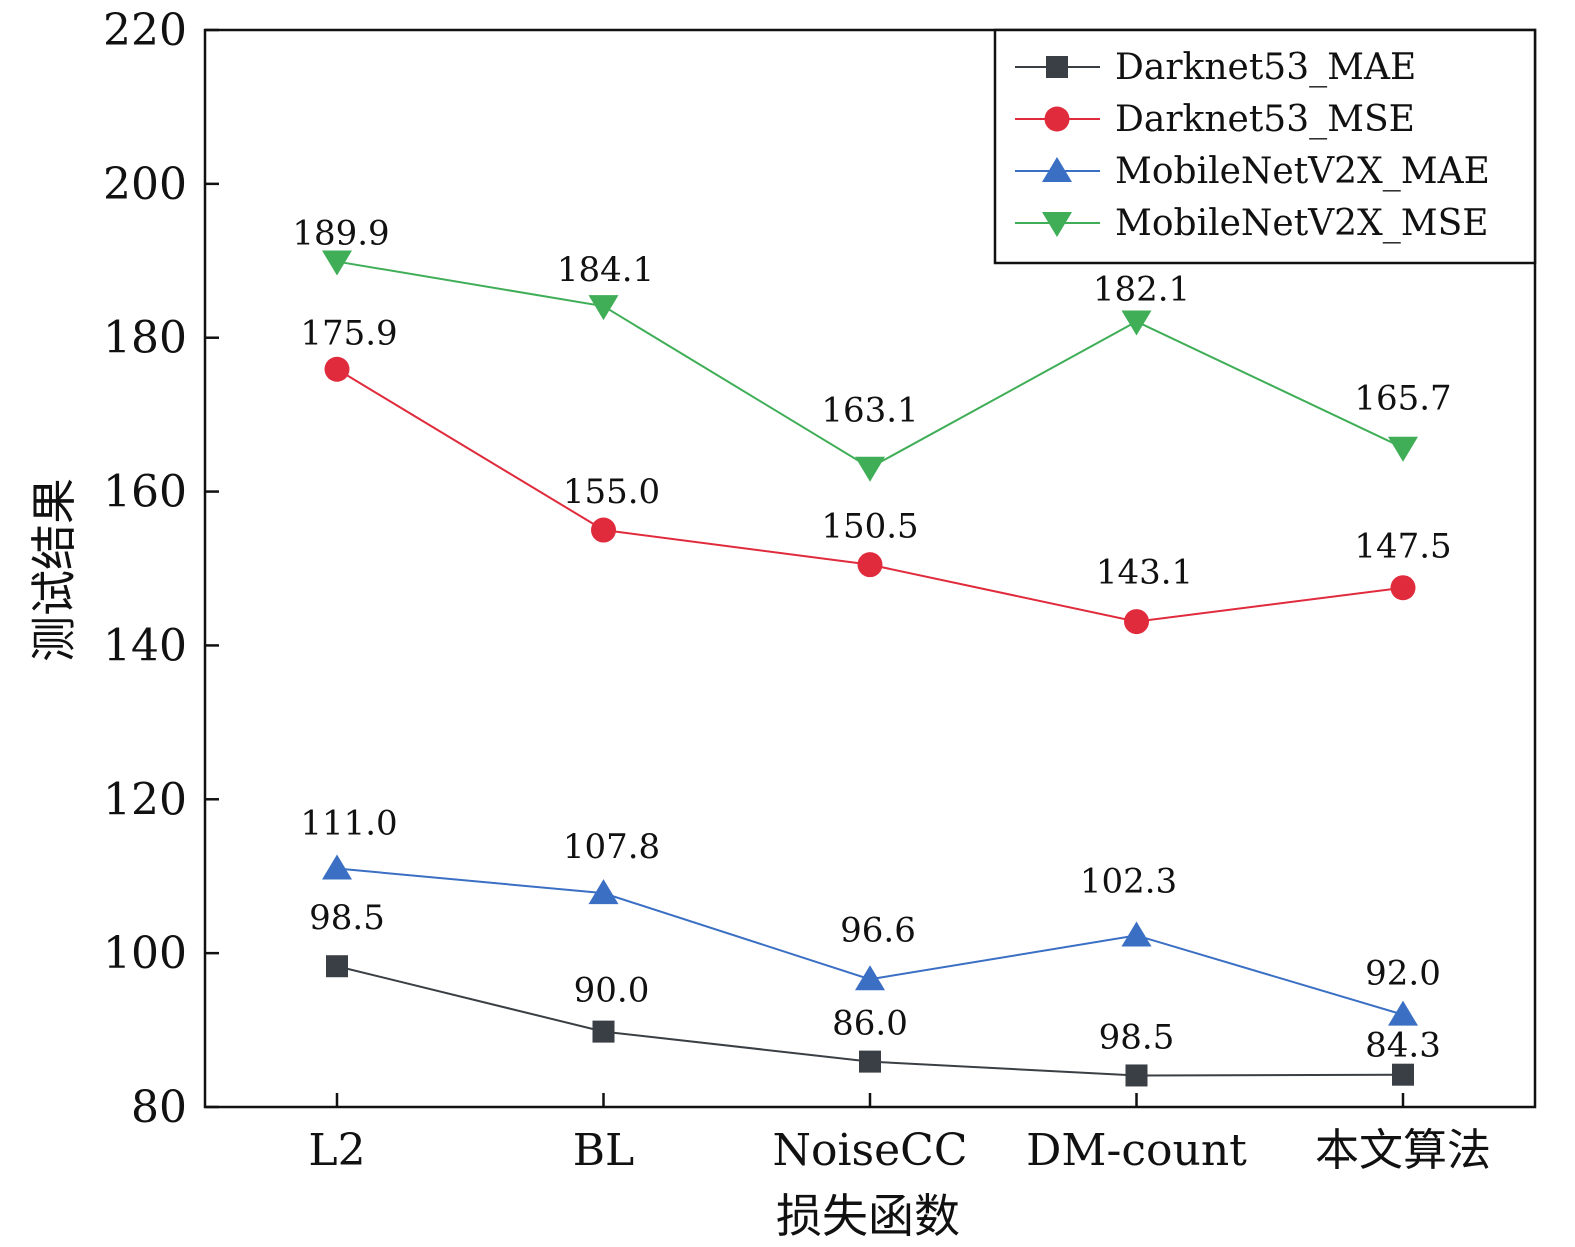 The height and width of the screenshot is (1247, 1575). Describe the element at coordinates (868, 1216) in the screenshot. I see `x-axis-title: 损失函数` at that location.